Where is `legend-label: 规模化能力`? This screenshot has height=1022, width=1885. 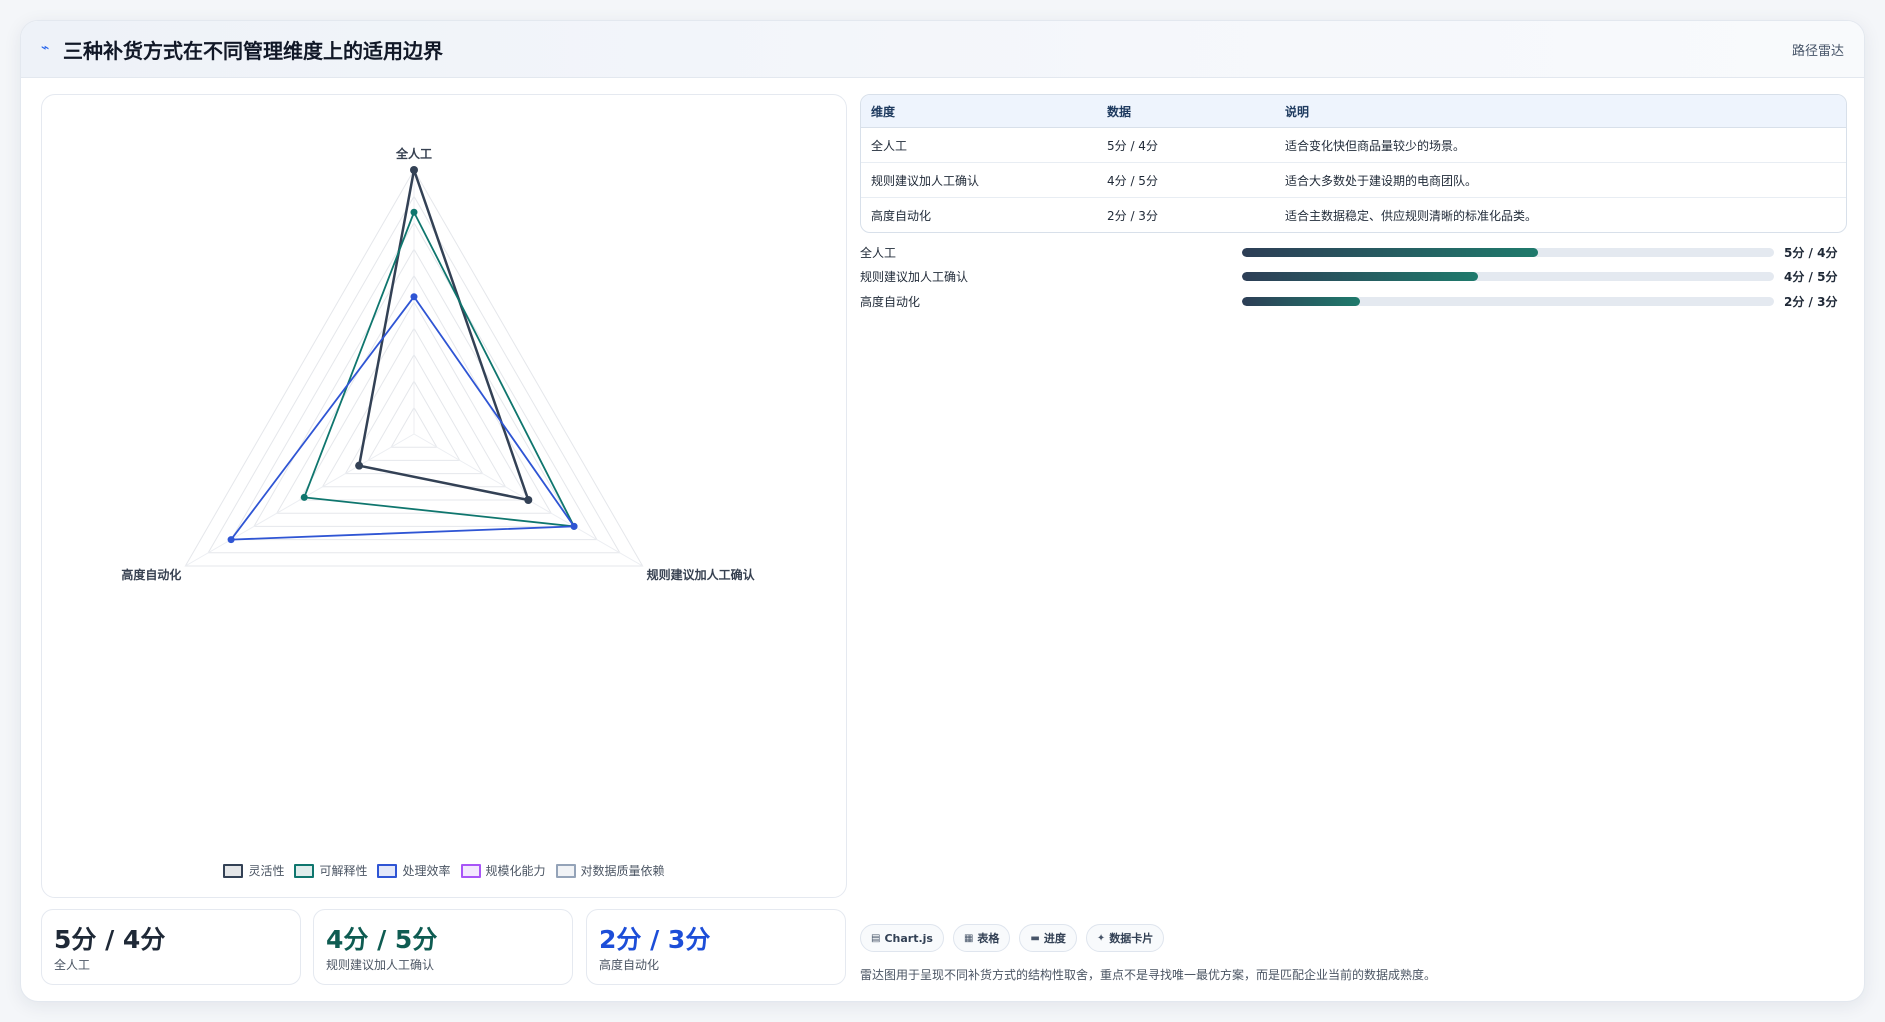 legend-label: 规模化能力 is located at coordinates (515, 871).